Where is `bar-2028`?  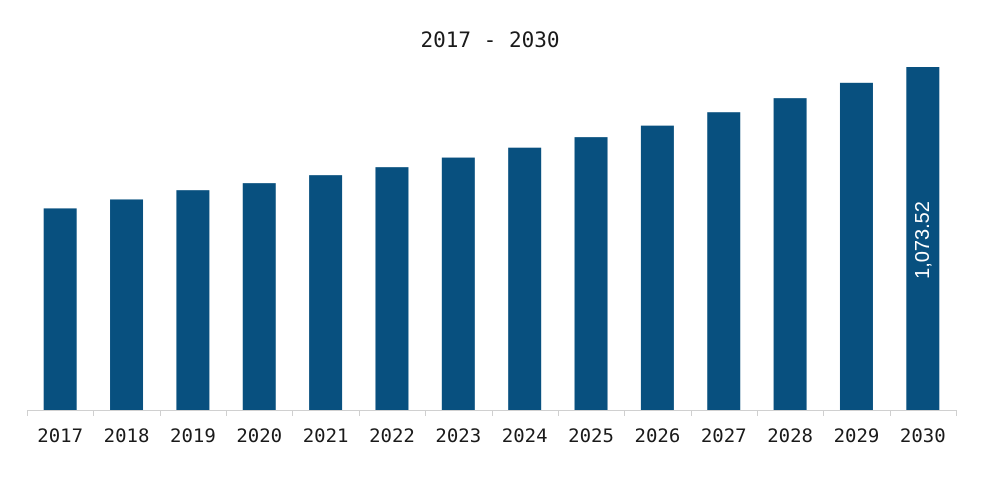 bar-2028 is located at coordinates (790, 254).